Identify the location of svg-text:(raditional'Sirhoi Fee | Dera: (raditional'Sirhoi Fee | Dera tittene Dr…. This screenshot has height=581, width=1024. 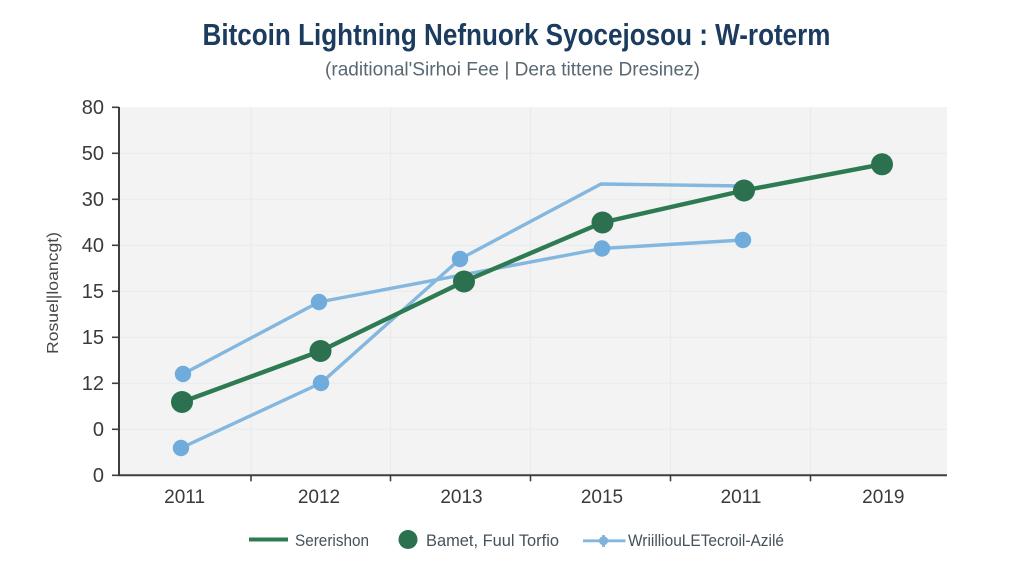
(512, 70).